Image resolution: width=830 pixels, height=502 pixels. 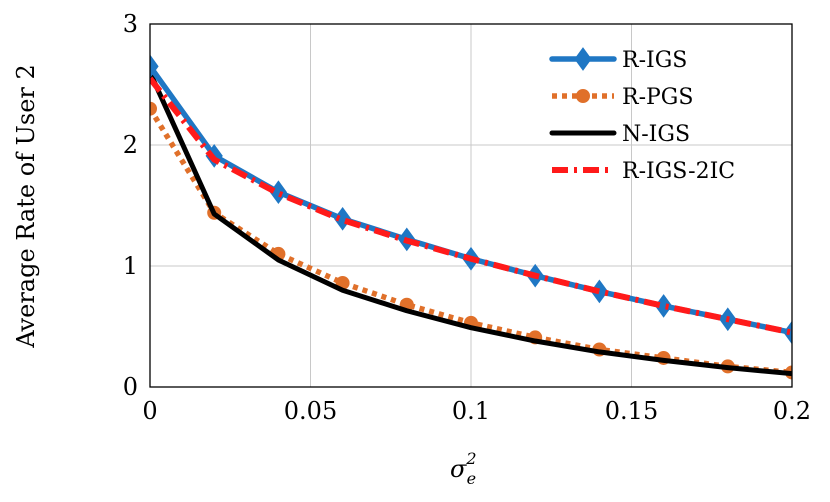 I want to click on legend-label-r-igs-2ic: R-IGS-2IC, so click(x=678, y=171).